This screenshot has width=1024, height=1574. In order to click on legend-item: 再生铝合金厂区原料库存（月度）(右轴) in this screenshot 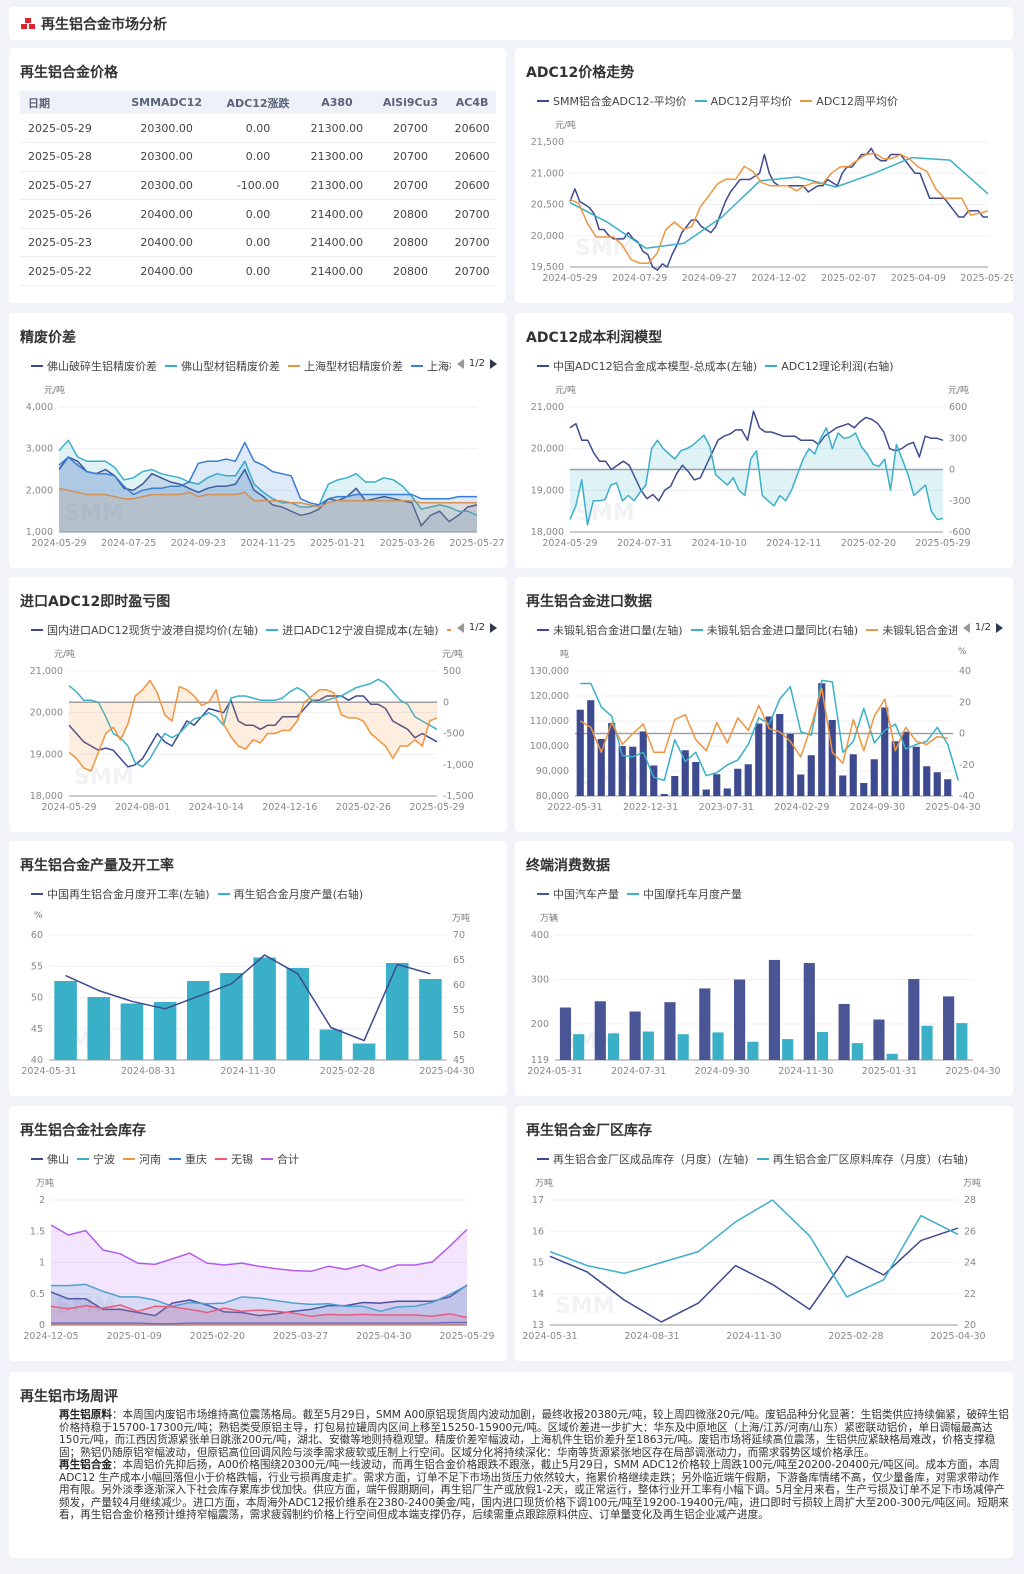, I will do `click(862, 1159)`.